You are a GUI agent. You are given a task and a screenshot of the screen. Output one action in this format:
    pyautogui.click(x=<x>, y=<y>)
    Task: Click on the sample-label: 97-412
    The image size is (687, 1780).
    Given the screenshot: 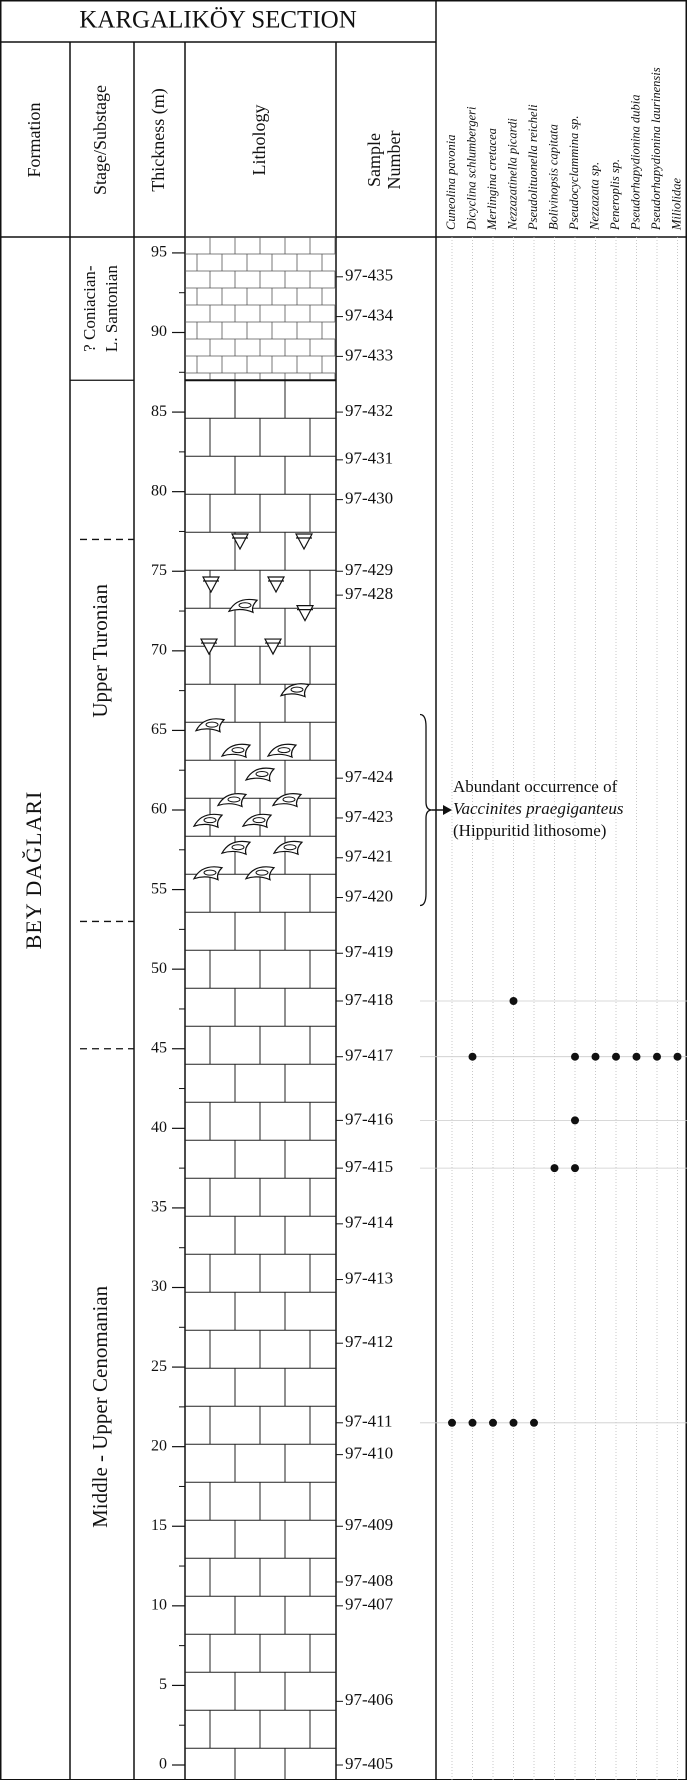 What is the action you would take?
    pyautogui.click(x=369, y=1341)
    